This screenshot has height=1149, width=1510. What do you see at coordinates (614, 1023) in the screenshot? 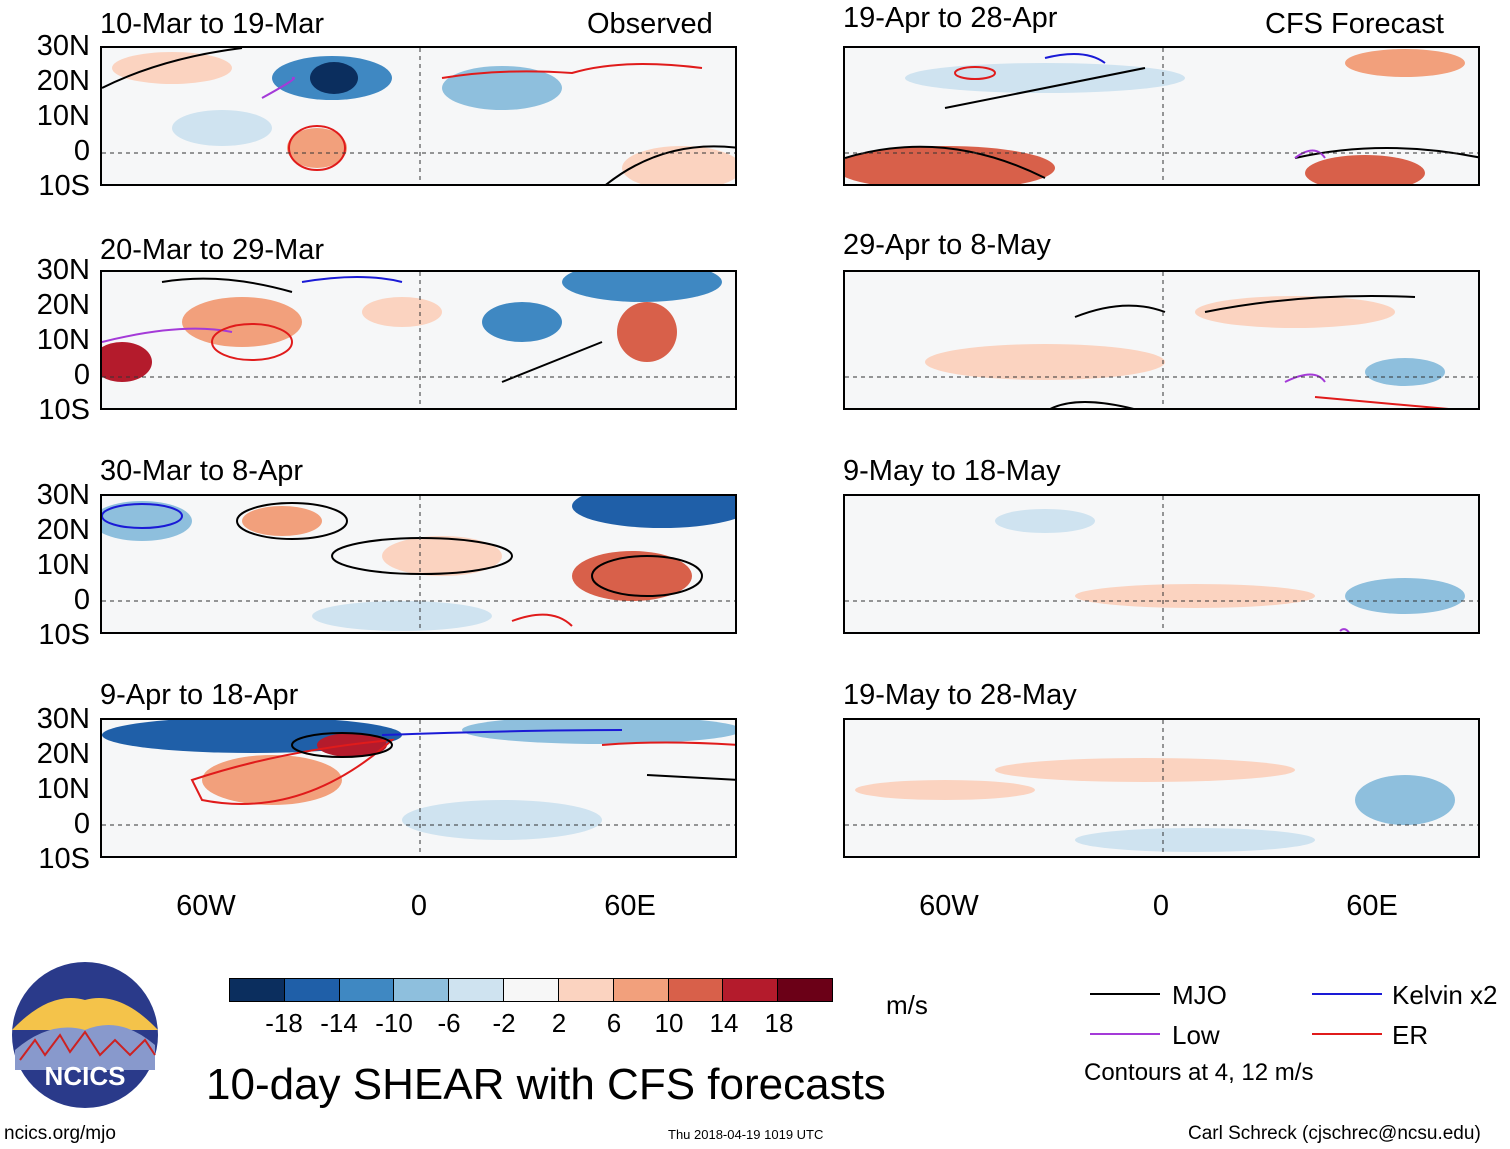
I see `colorbar-tick: 6` at bounding box center [614, 1023].